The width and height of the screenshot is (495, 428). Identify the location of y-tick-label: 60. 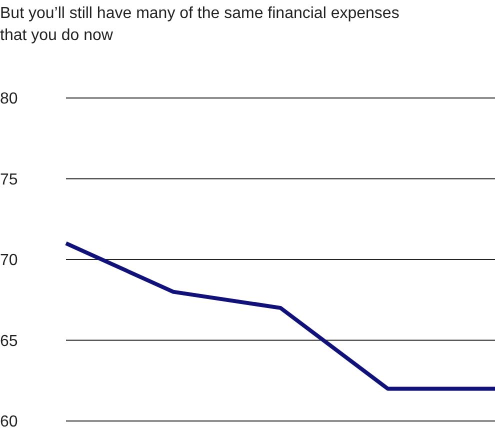
(9, 421).